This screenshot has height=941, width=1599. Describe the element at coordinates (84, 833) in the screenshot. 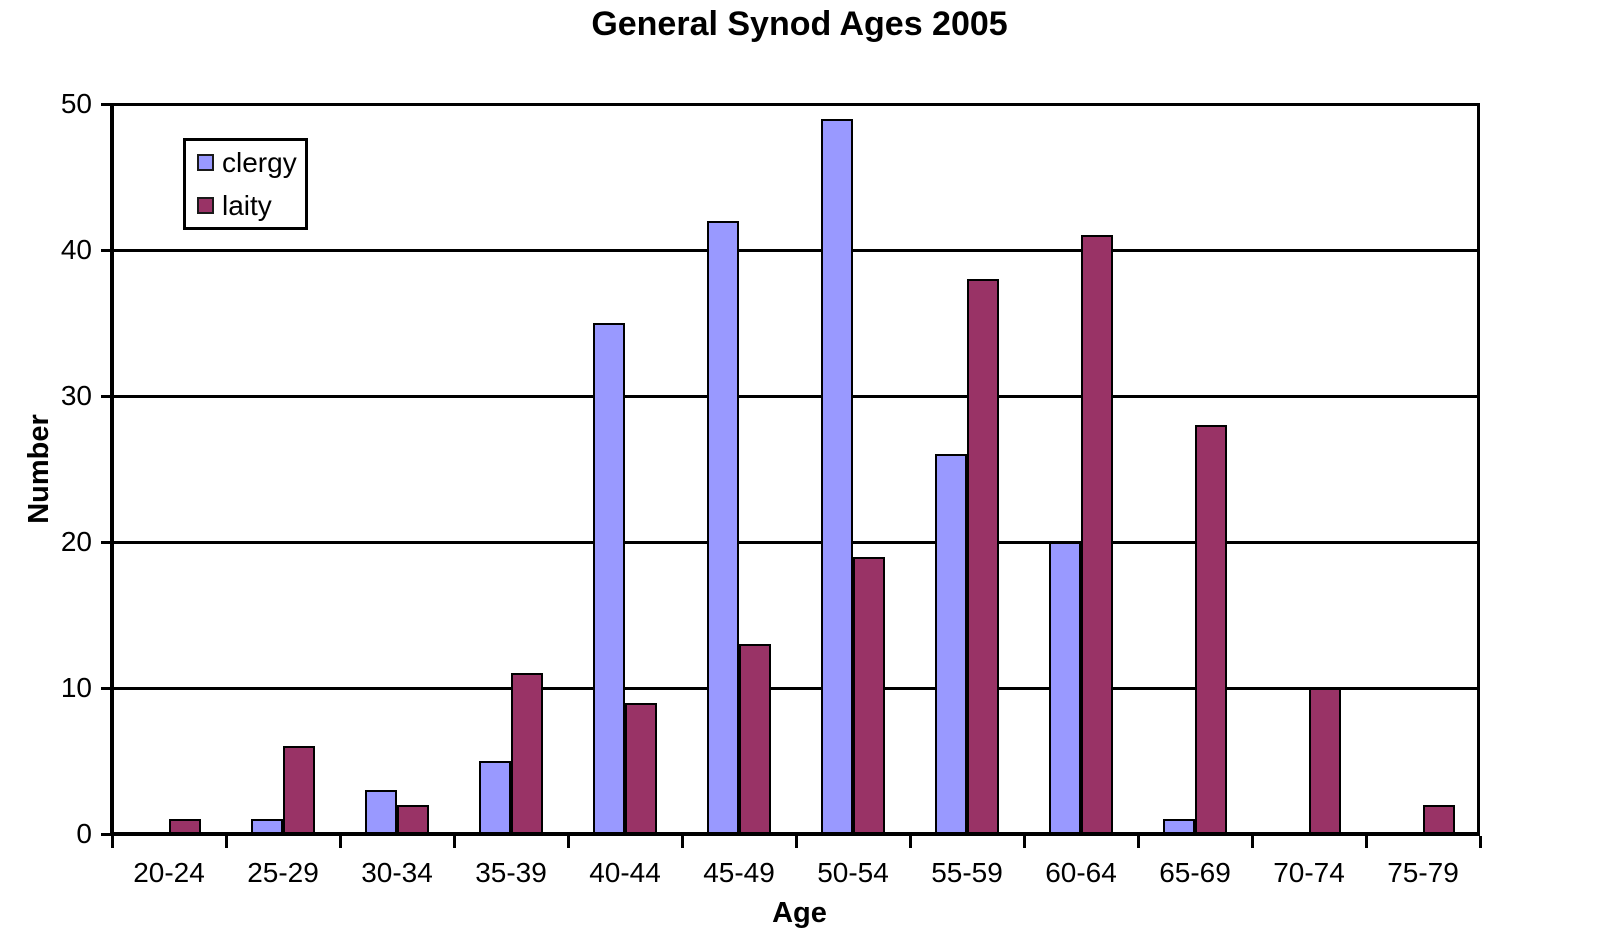

I see `y-tick-label-0: 0` at that location.